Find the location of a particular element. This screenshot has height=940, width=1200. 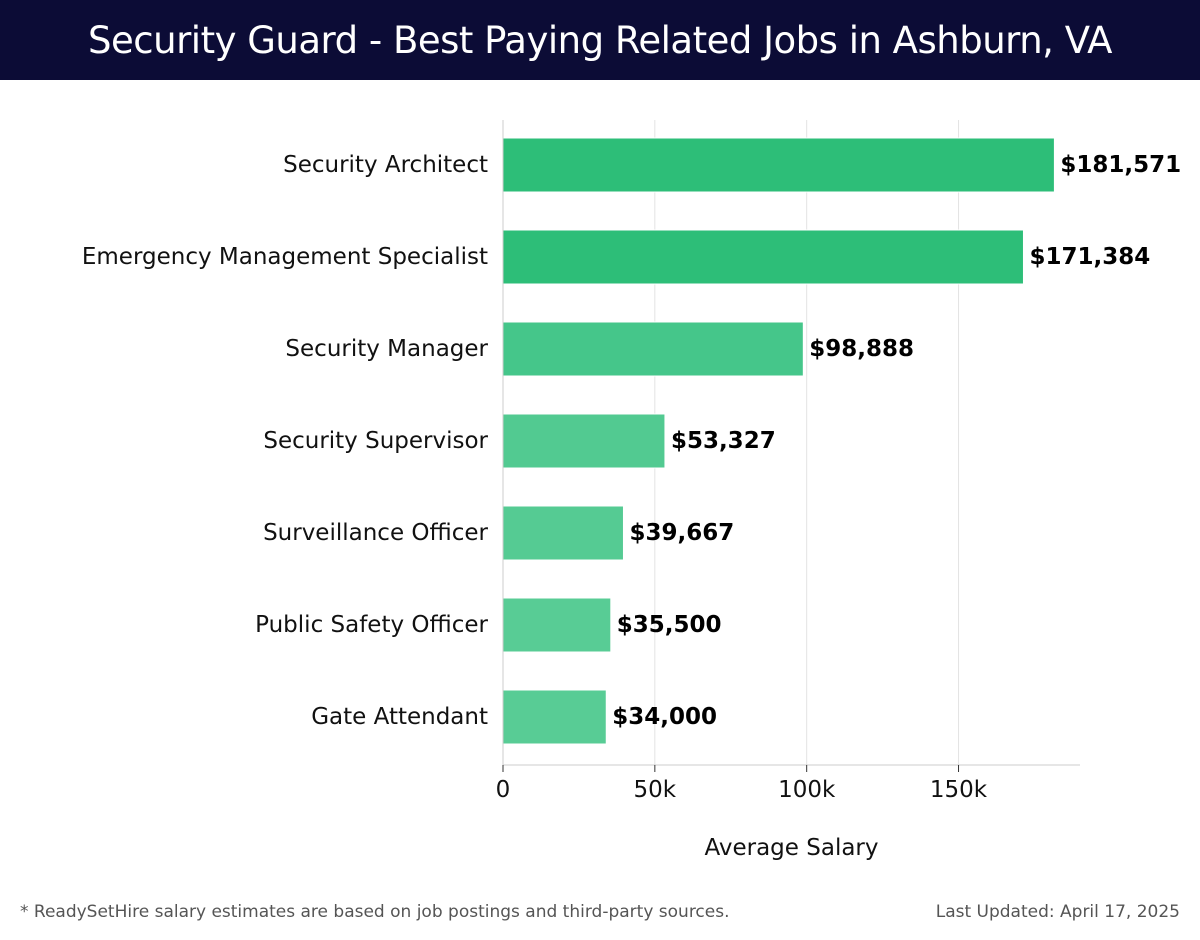

category-label: Public Safety Officer is located at coordinates (371, 625).